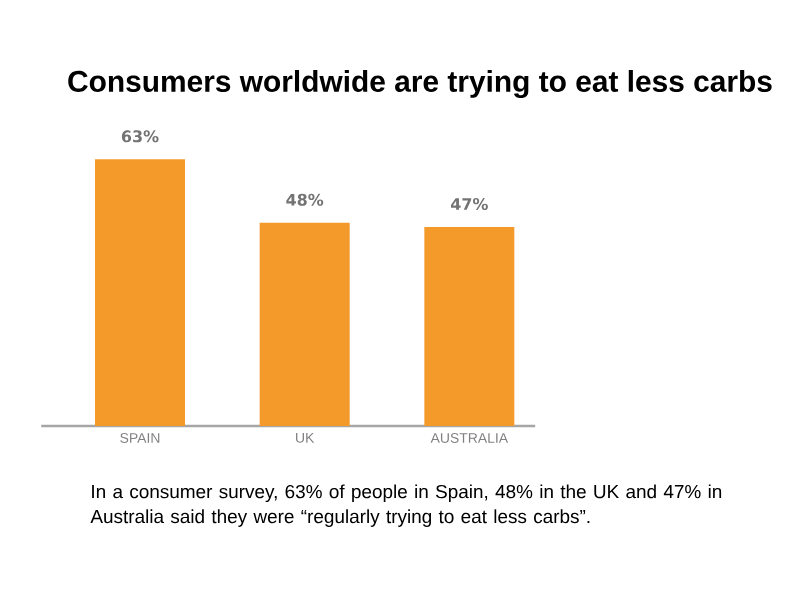 The width and height of the screenshot is (800, 600). I want to click on chart-title: Consumers worldwide are trying to eat less carbs, so click(420, 84).